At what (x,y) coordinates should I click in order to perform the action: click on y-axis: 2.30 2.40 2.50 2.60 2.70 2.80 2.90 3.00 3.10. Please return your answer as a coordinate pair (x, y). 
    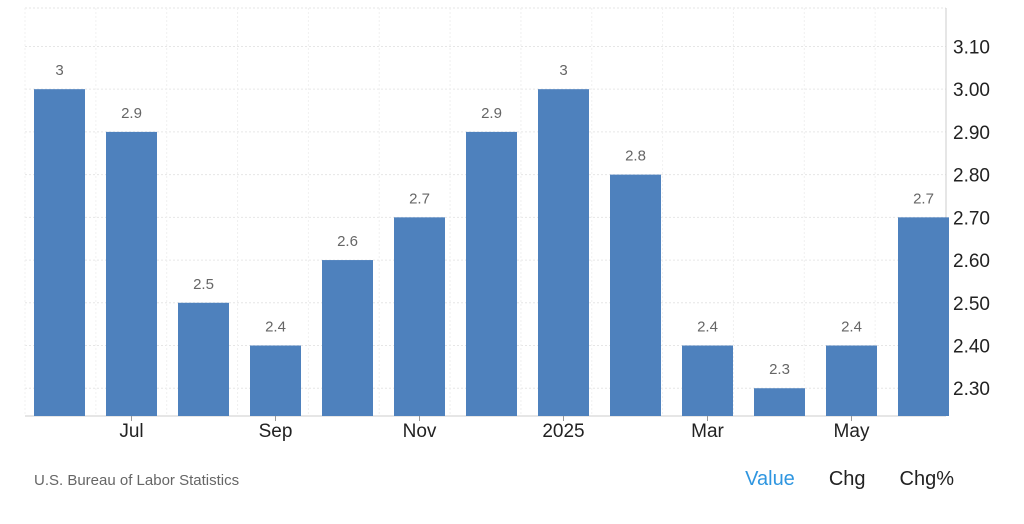
    Looking at the image, I should click on (971, 218).